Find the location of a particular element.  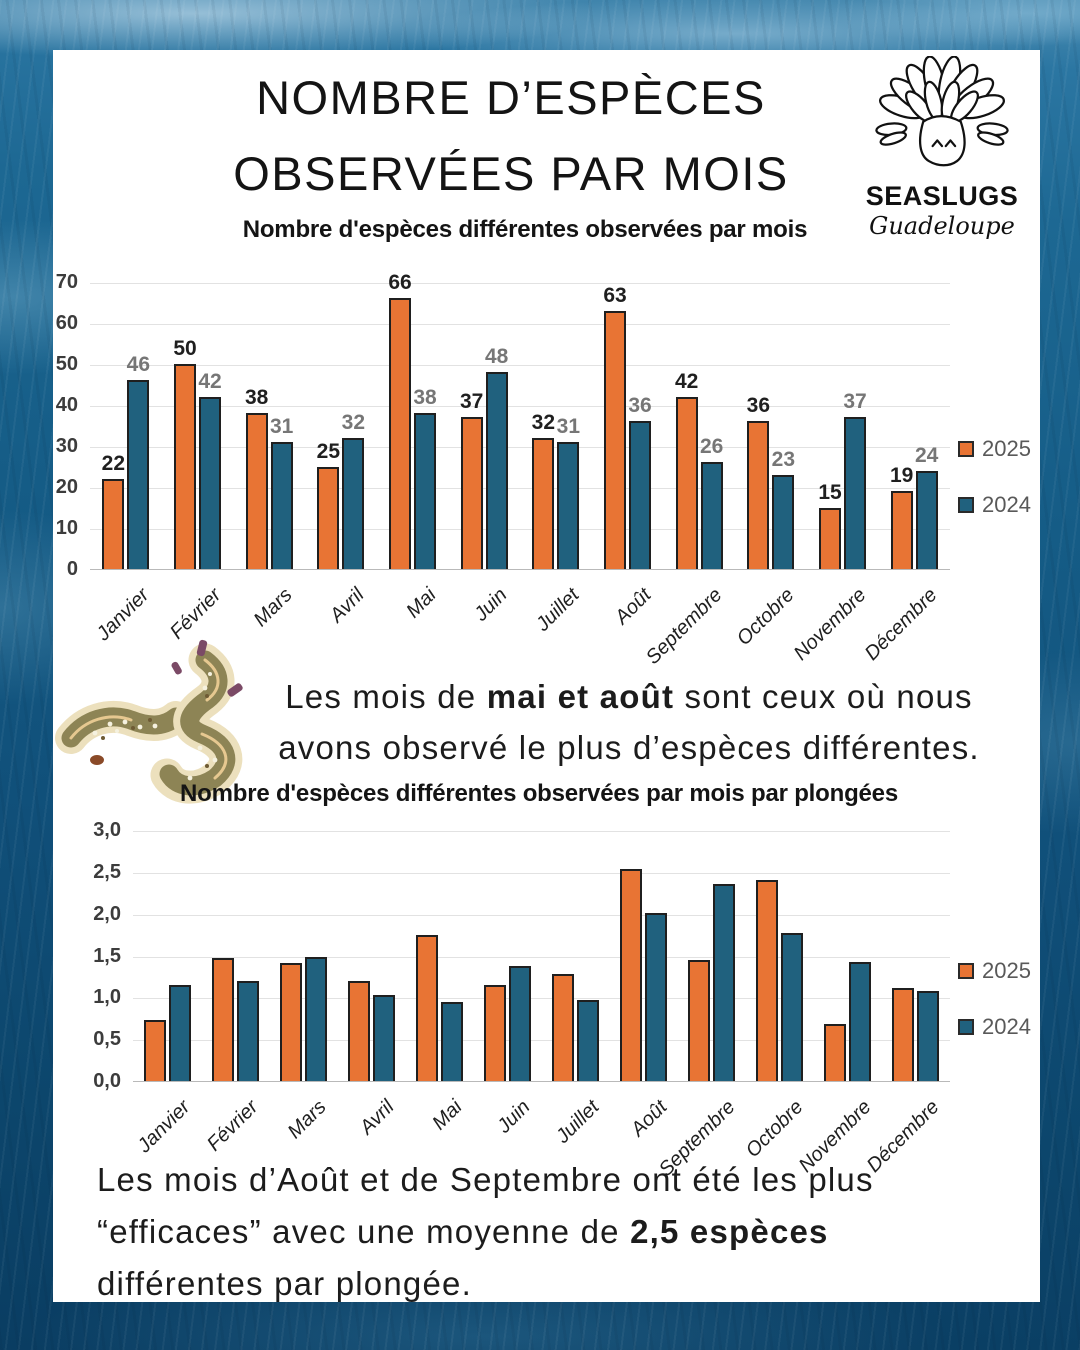

bar-2025-décembre is located at coordinates (901, 530).